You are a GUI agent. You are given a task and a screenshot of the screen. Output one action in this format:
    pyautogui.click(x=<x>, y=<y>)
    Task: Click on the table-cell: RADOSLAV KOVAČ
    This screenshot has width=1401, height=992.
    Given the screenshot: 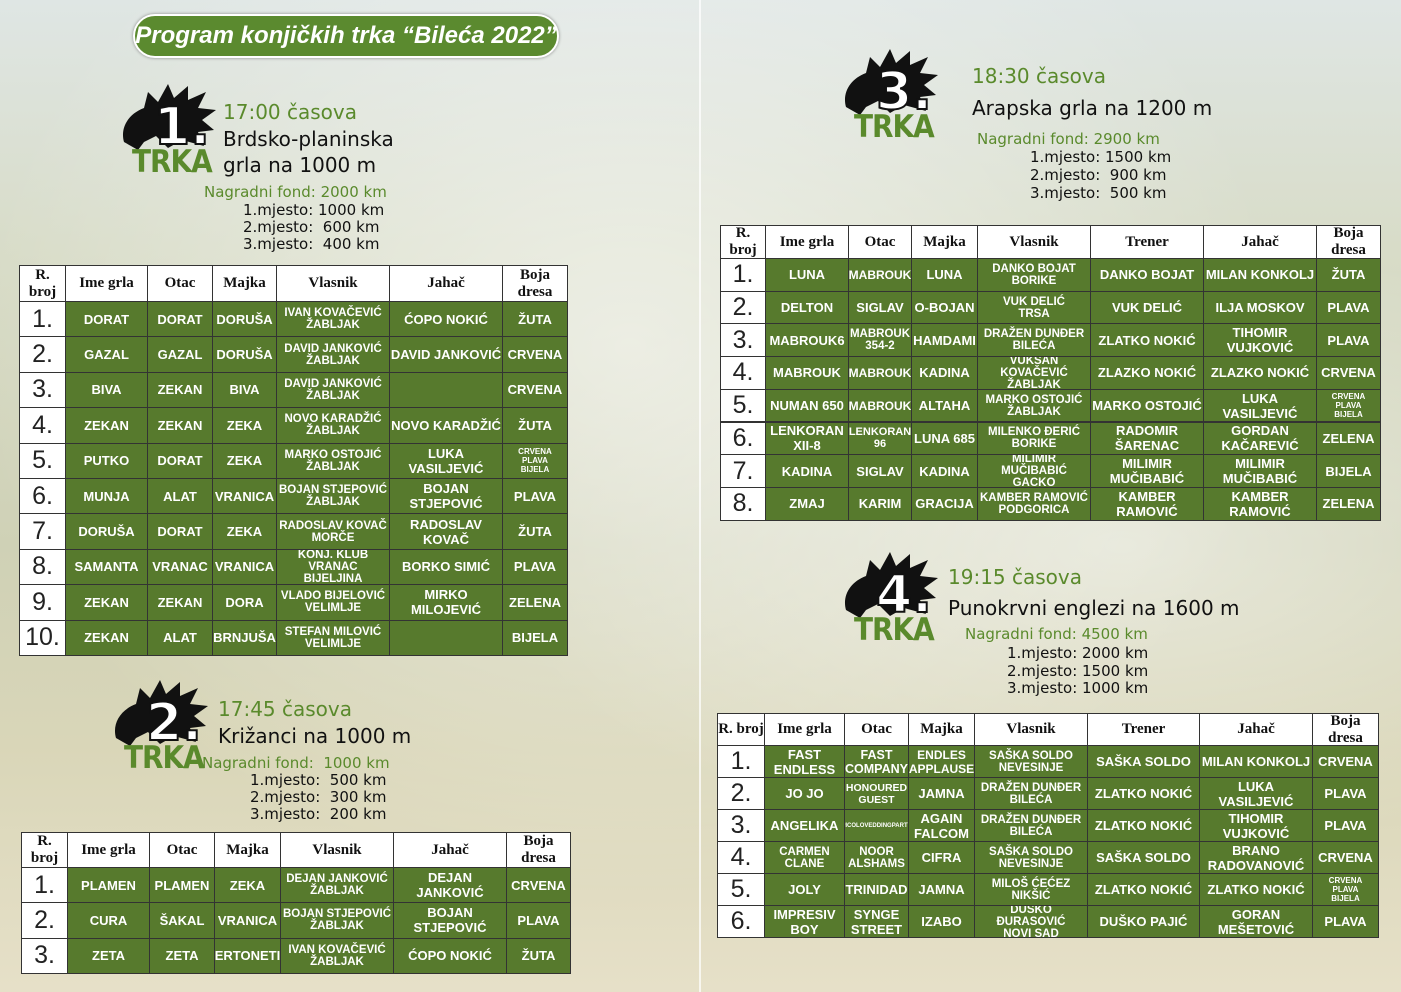 What is the action you would take?
    pyautogui.click(x=446, y=531)
    